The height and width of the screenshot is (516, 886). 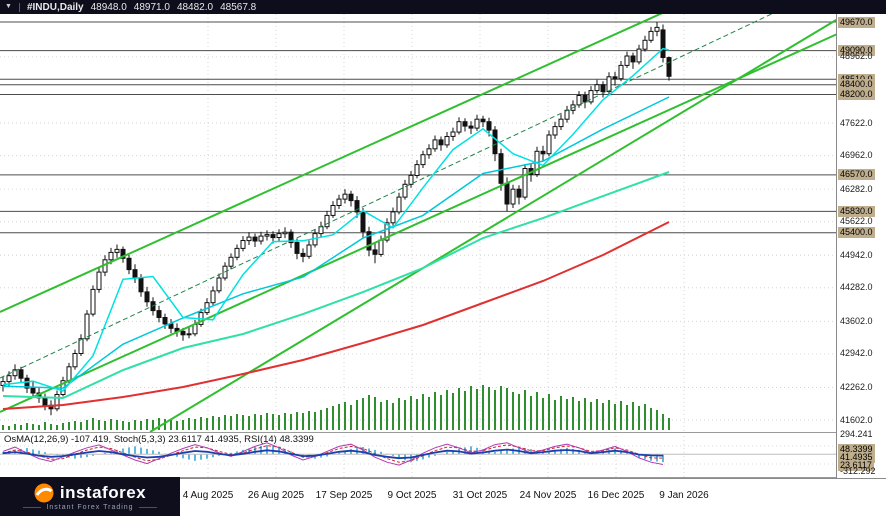 I want to click on indicator-axis-label: 294.241, so click(x=856, y=434).